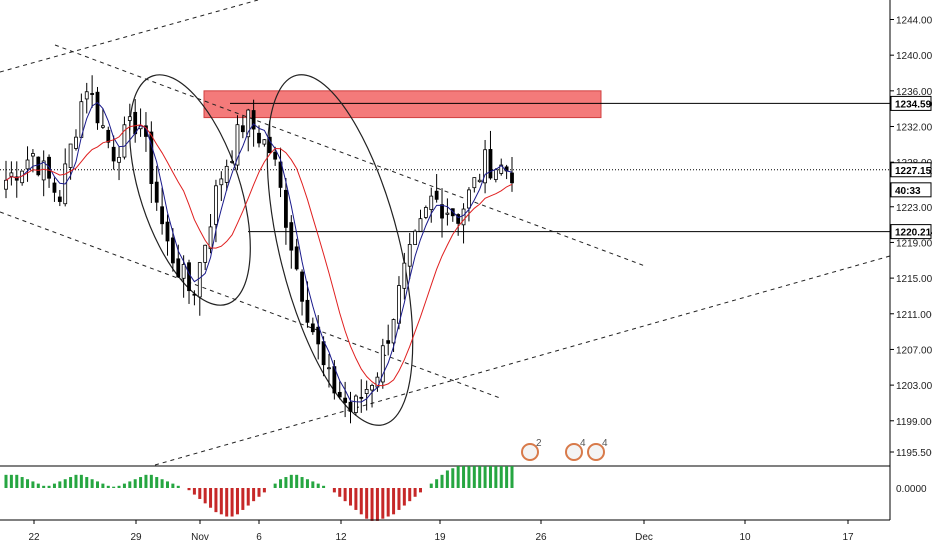  I want to click on price-tag-label: 1227.151, so click(913, 171).